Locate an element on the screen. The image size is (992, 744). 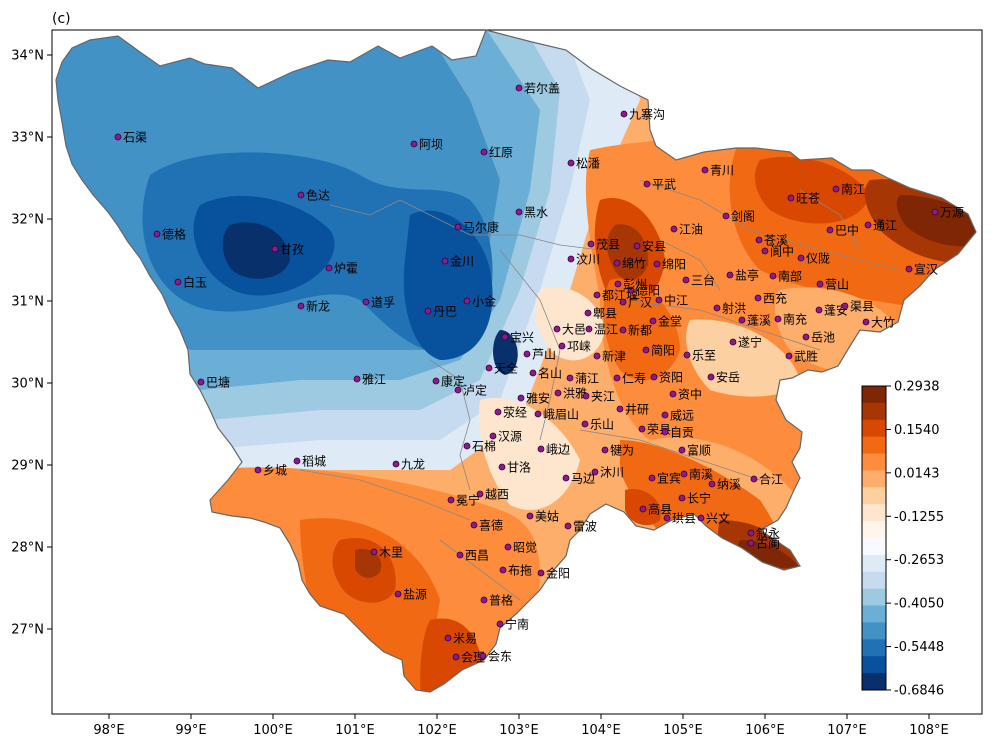
city-label: 布拖 is located at coordinates (520, 571).